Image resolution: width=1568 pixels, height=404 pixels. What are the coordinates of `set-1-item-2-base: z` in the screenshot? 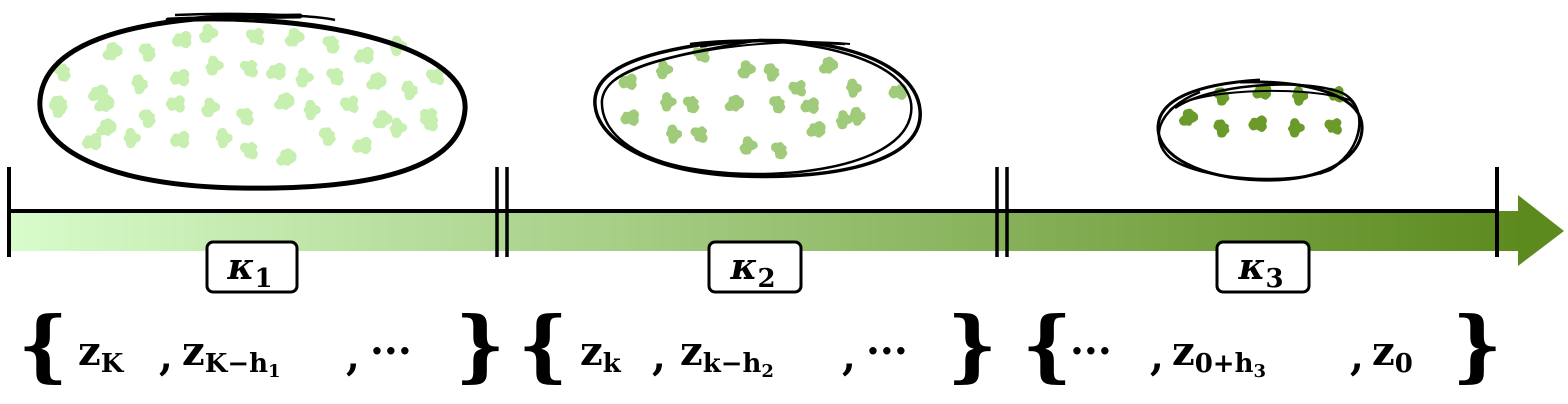 It's located at (193, 351).